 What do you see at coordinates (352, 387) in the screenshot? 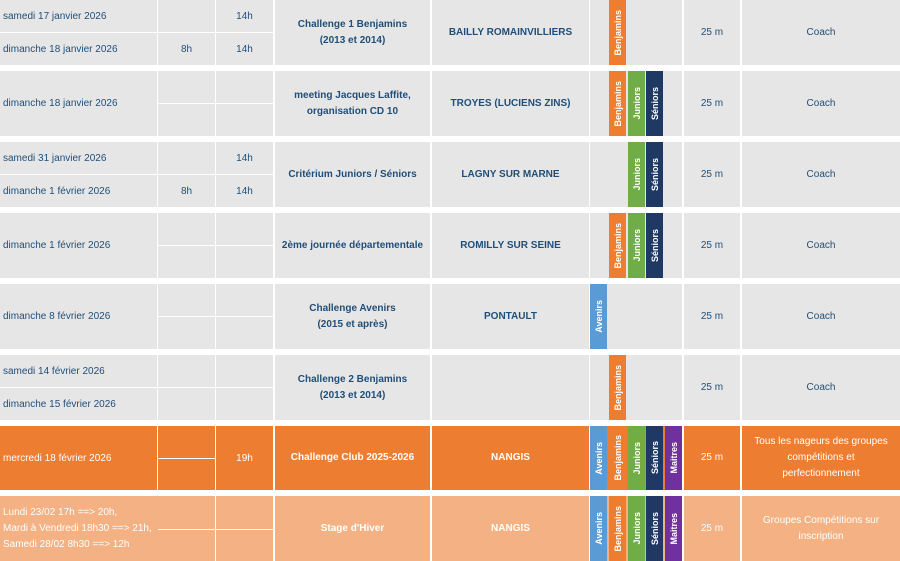
I see `event-name: Challenge 2 Benjamins (2013 et 2014)` at bounding box center [352, 387].